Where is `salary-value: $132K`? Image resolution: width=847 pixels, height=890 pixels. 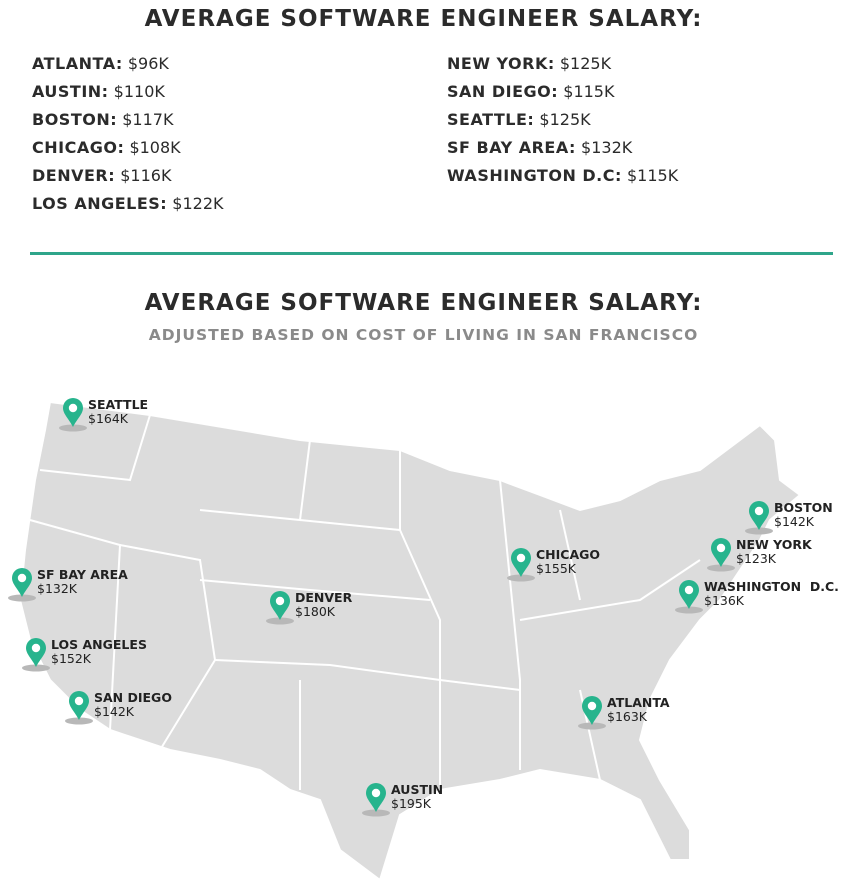 salary-value: $132K is located at coordinates (607, 147).